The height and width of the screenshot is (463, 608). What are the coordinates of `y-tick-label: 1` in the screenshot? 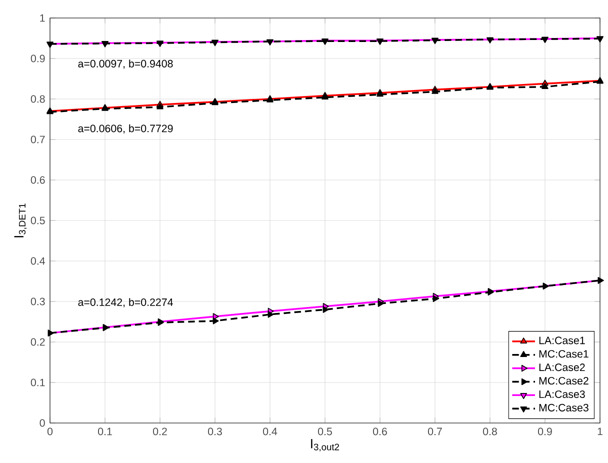 It's located at (42, 18).